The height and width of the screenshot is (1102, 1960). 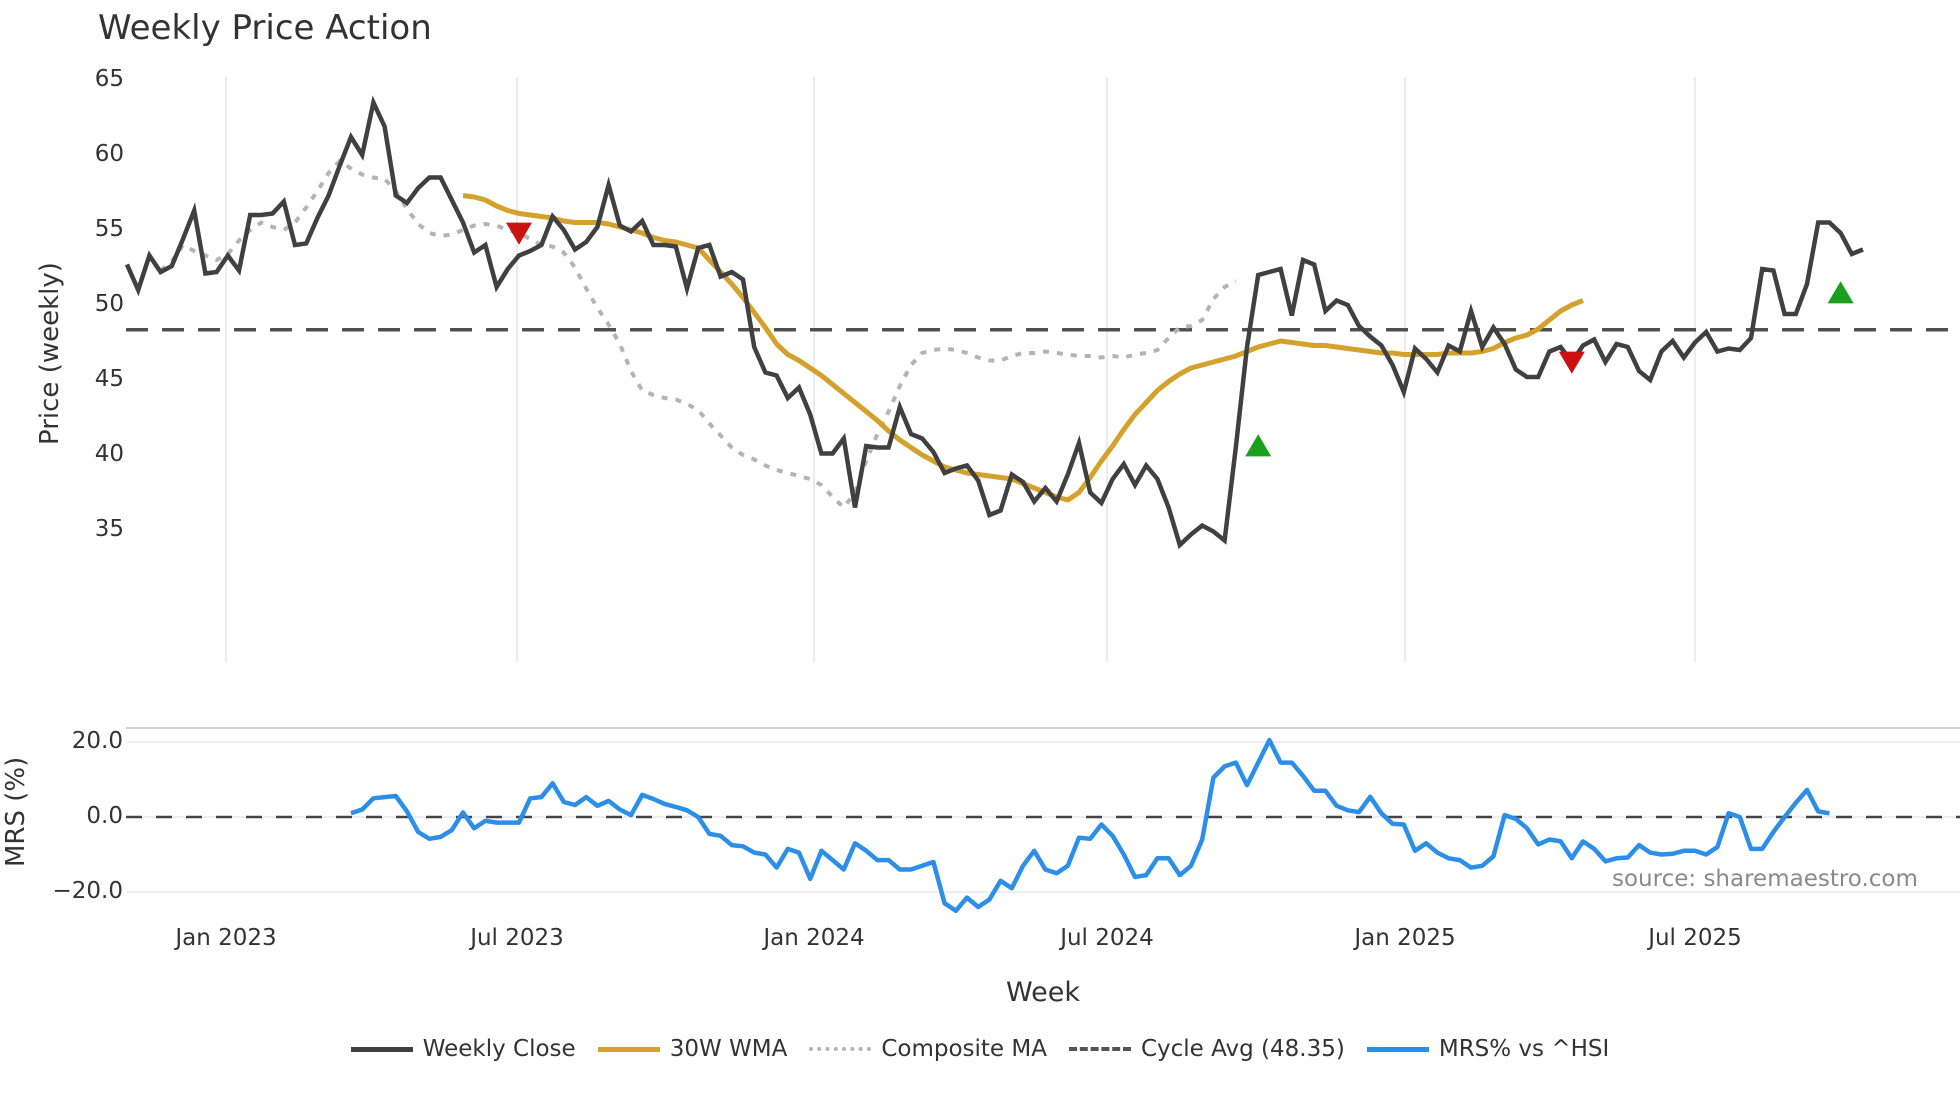 I want to click on legend-label: Cycle Avg (48.35), so click(x=1242, y=1049).